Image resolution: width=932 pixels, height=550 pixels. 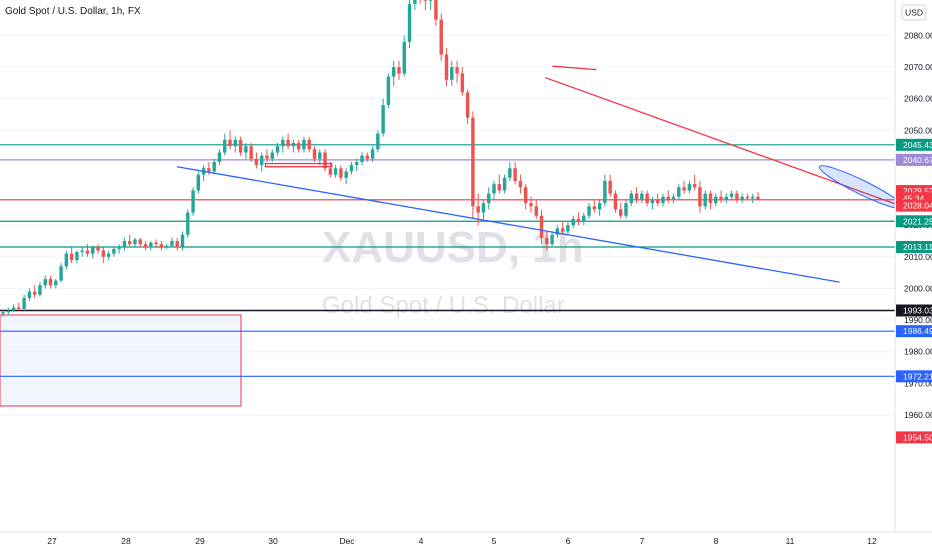 I want to click on time-tick: 8, so click(x=716, y=541).